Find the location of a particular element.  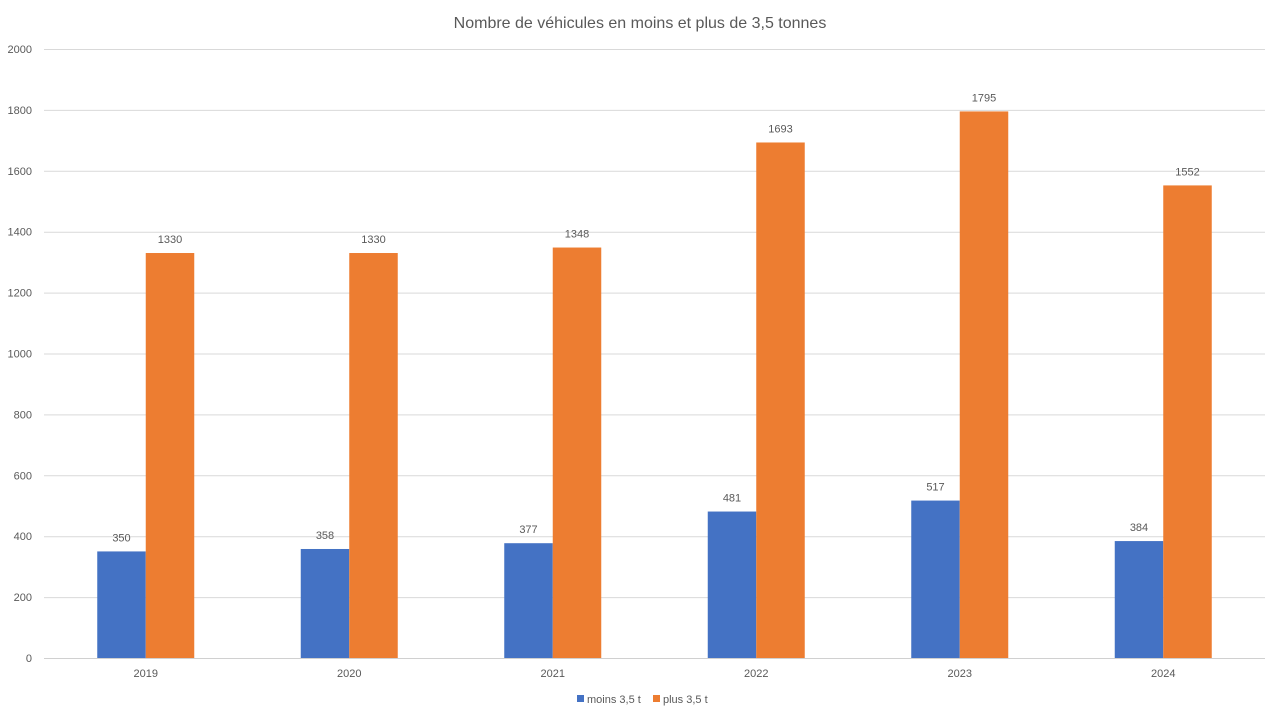

y-tick-label: 400 is located at coordinates (23, 537).